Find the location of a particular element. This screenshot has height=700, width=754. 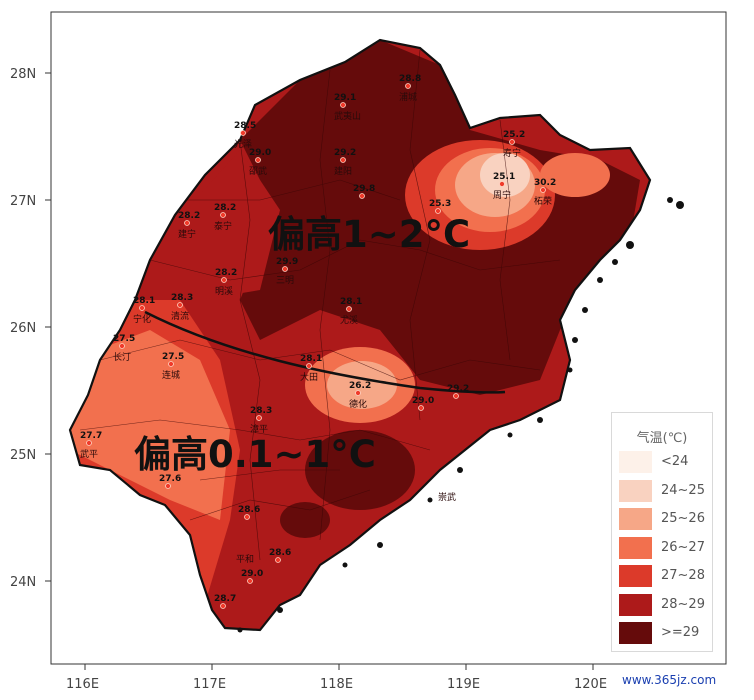

station-name: 三明 is located at coordinates (285, 280).